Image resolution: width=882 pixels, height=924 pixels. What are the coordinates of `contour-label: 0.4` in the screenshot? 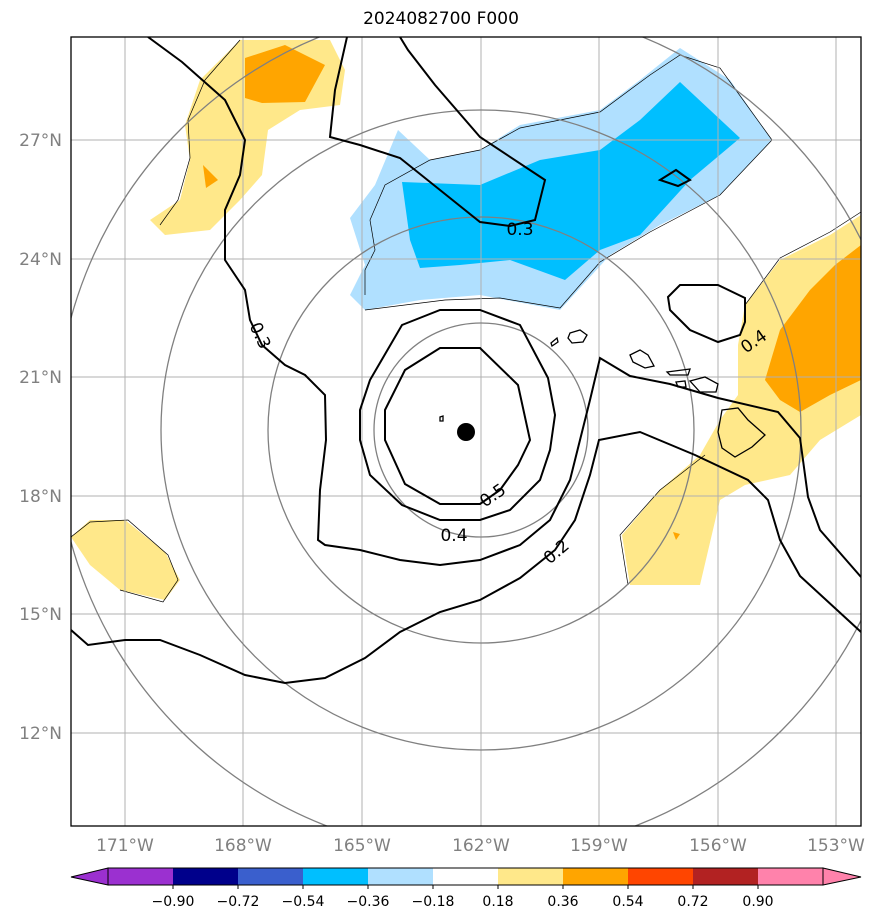 It's located at (453, 536).